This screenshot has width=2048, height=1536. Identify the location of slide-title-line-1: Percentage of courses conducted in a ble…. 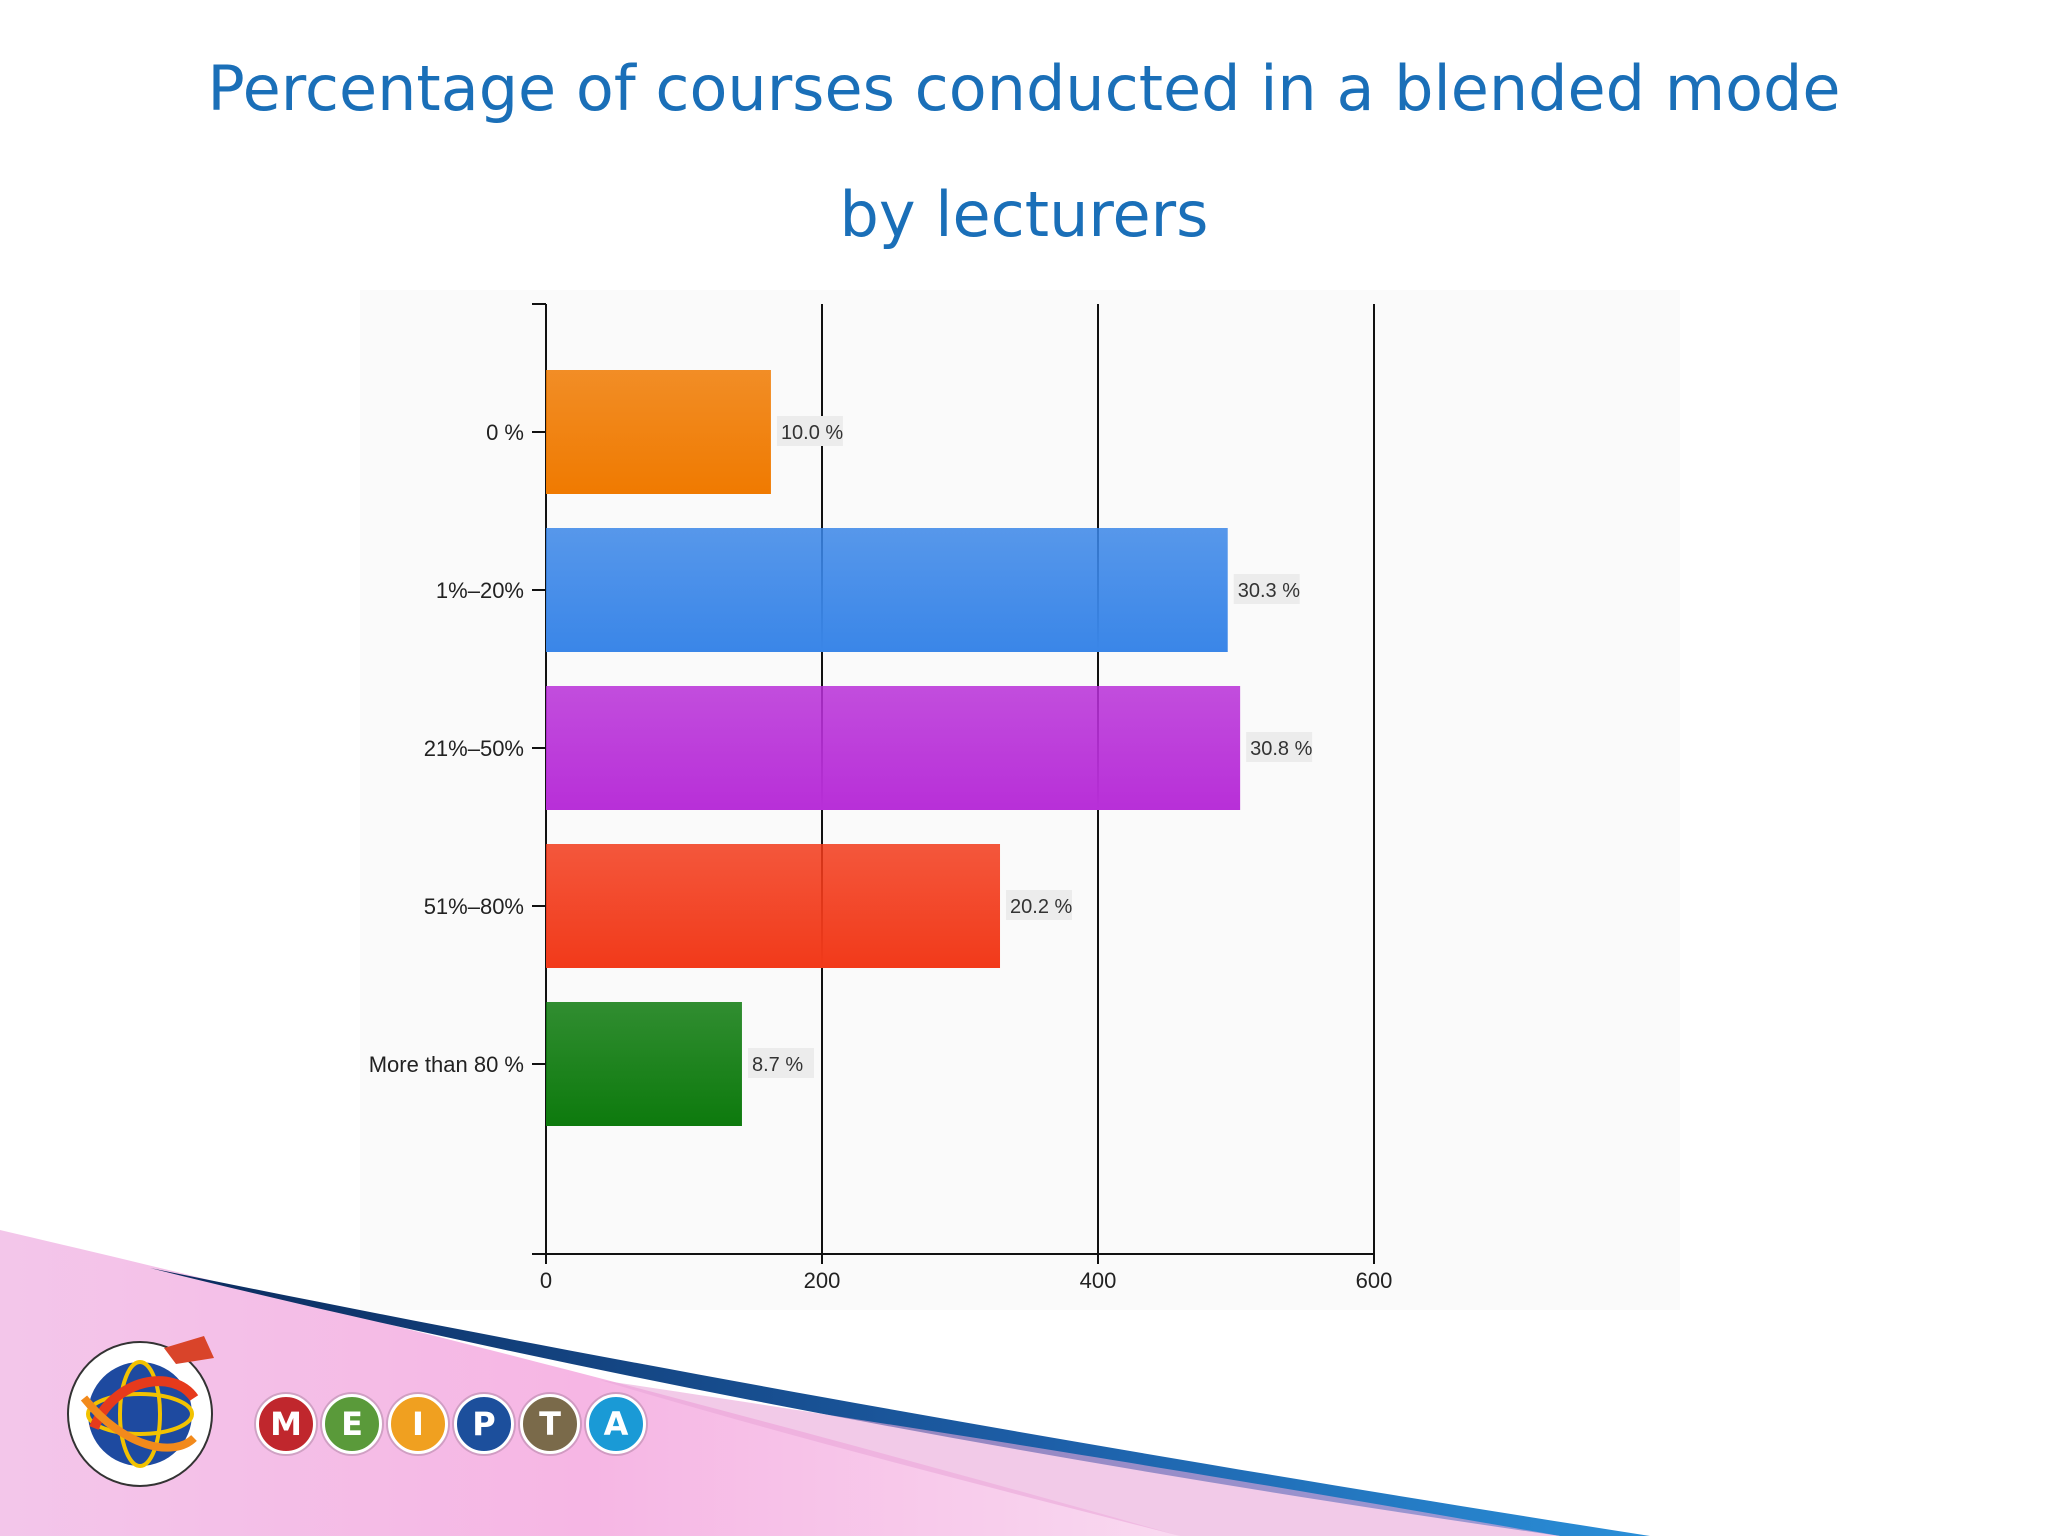
(1024, 88).